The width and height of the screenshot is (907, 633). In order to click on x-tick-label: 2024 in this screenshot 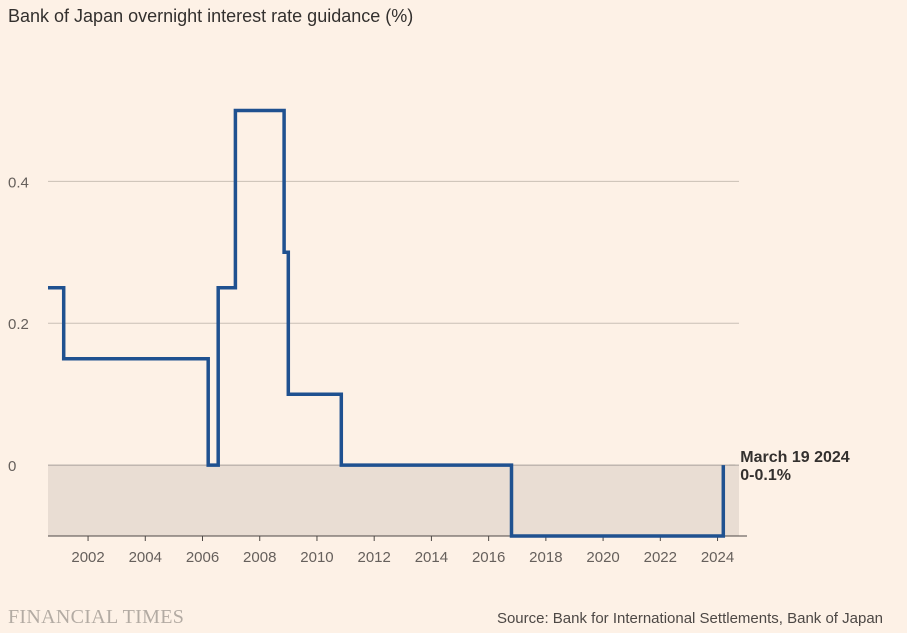, I will do `click(717, 557)`.